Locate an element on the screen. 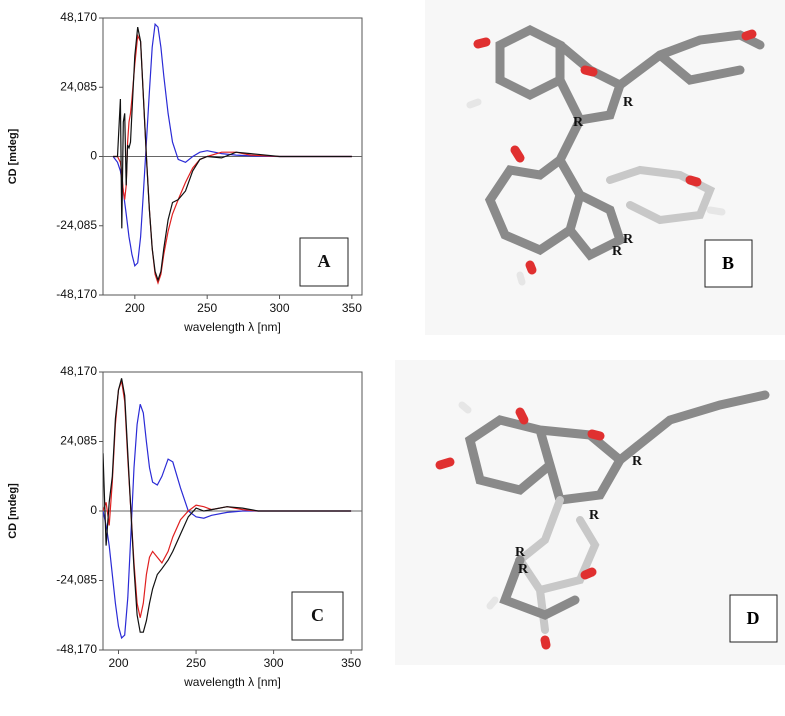  panel-label: A is located at coordinates (324, 261).